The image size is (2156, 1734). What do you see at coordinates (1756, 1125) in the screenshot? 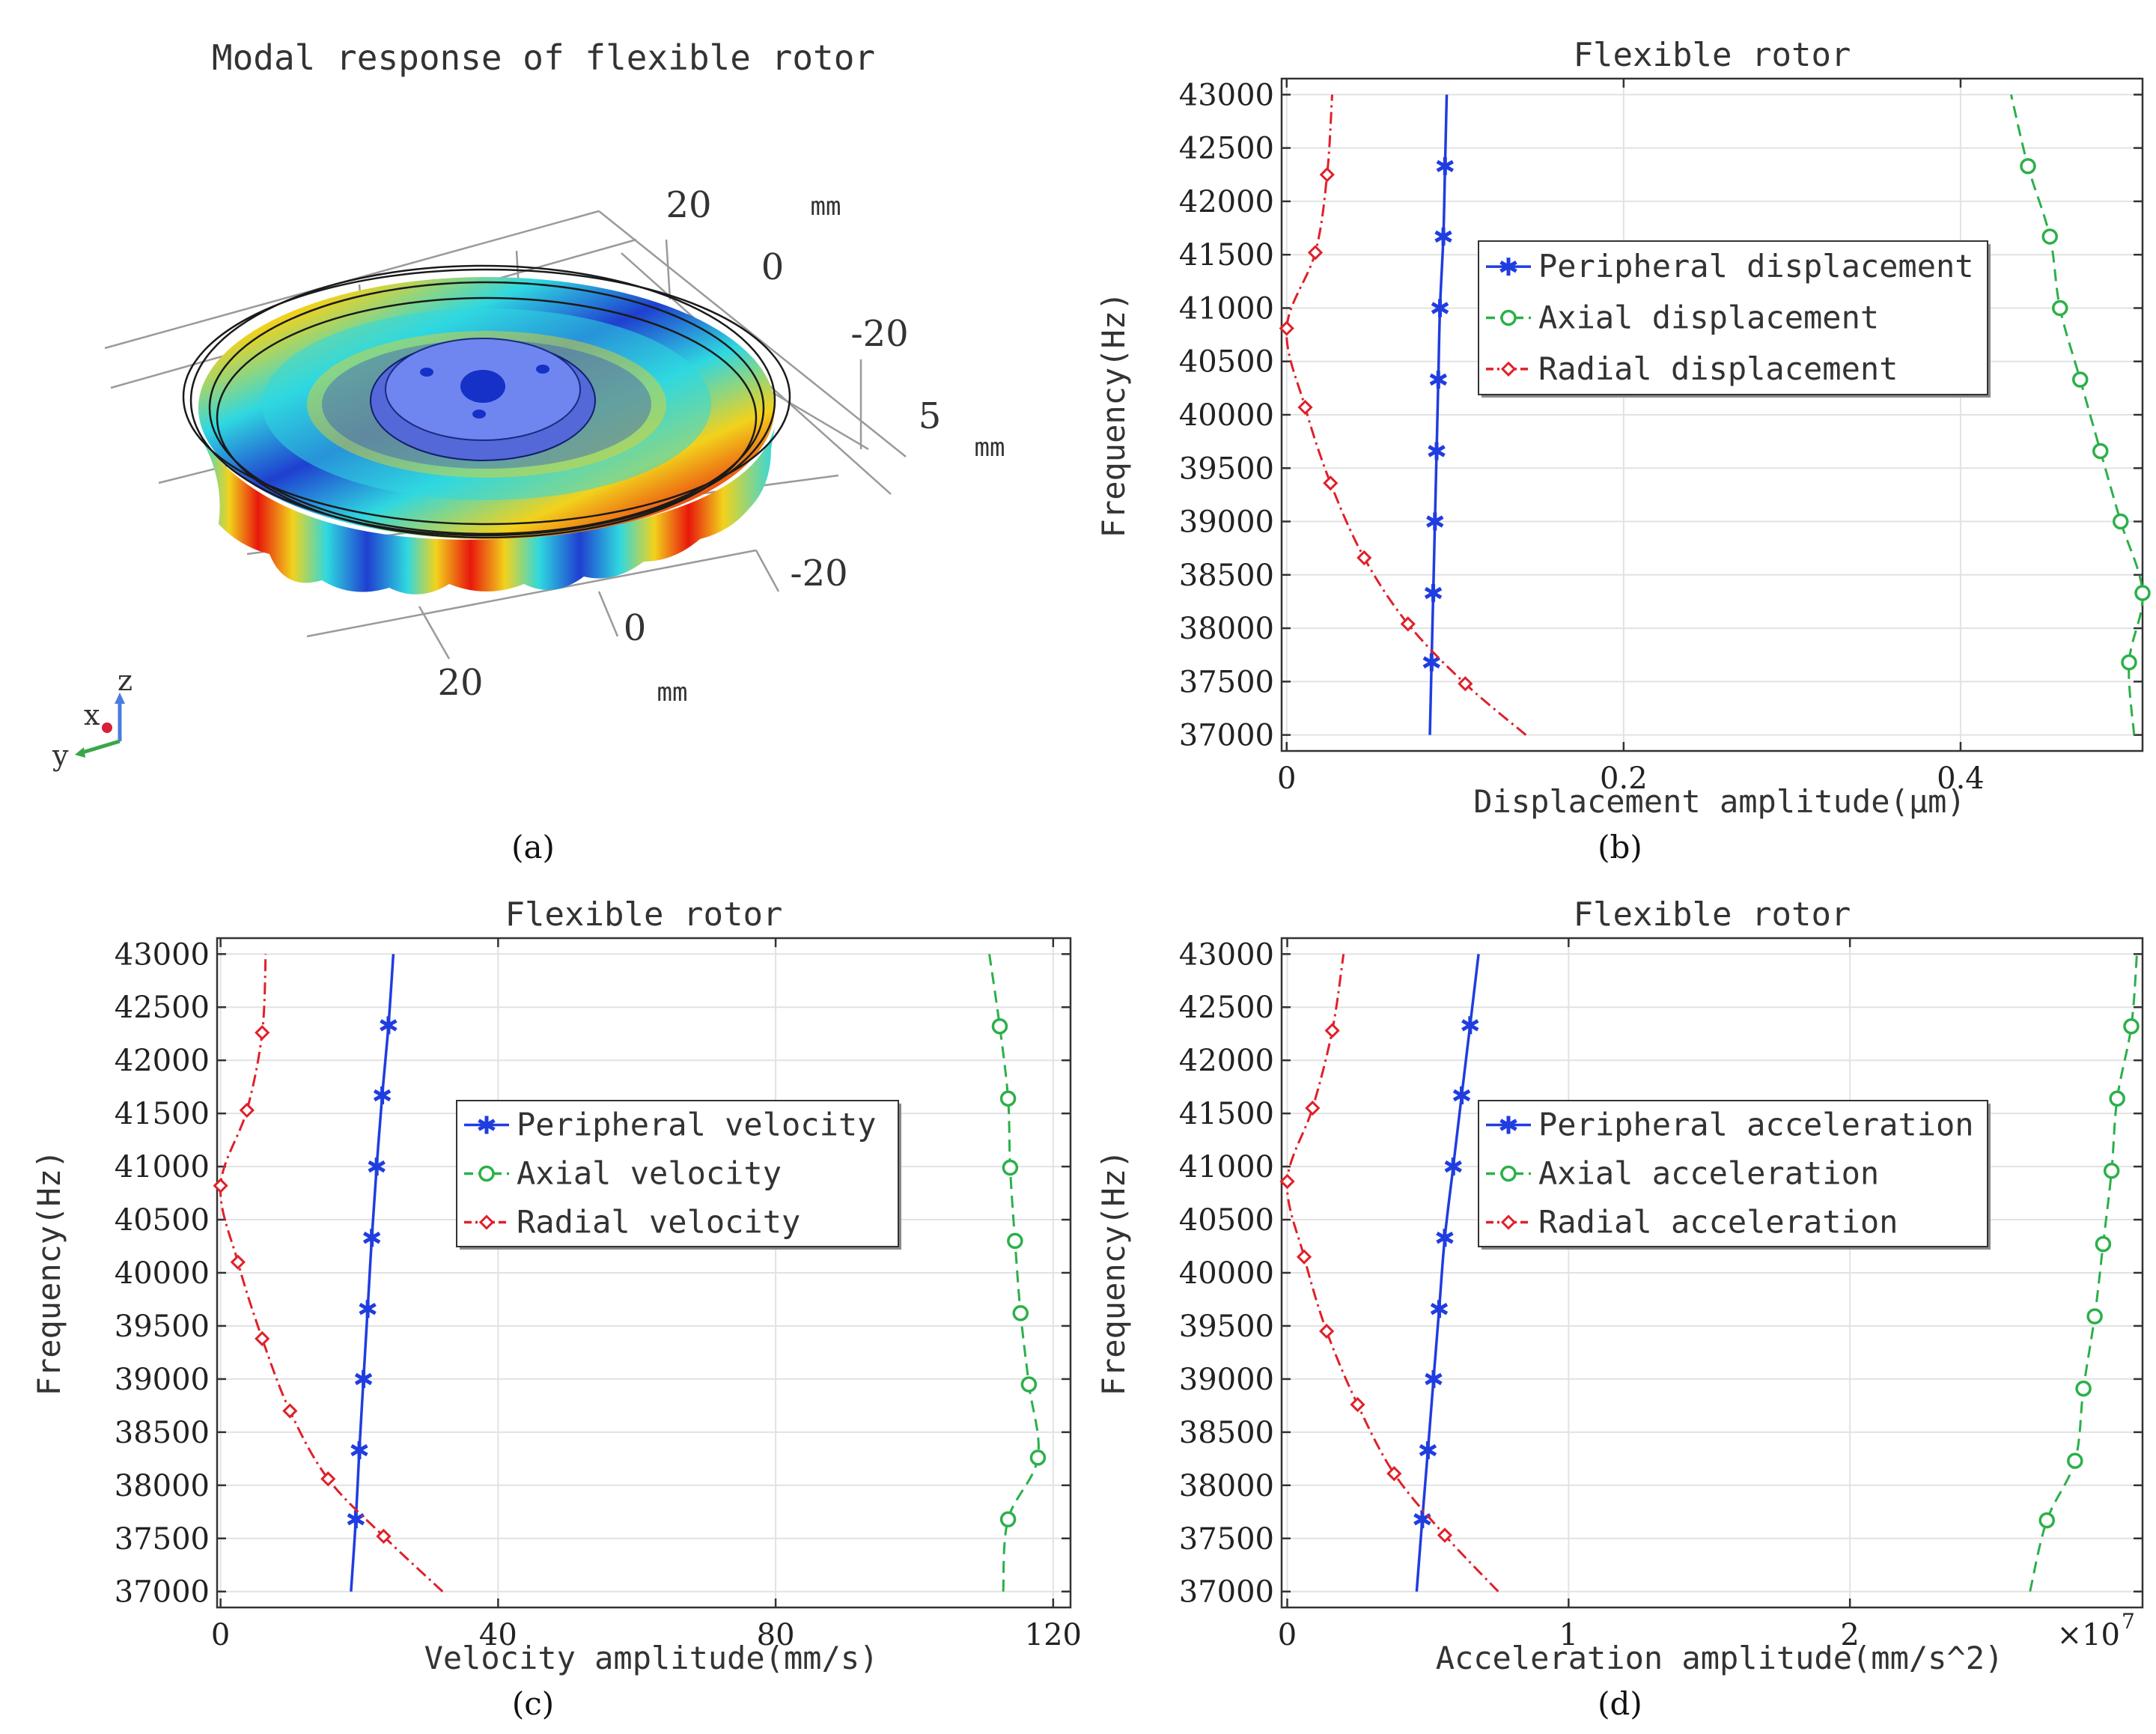
I see `legend-label: Peripheral acceleration` at bounding box center [1756, 1125].